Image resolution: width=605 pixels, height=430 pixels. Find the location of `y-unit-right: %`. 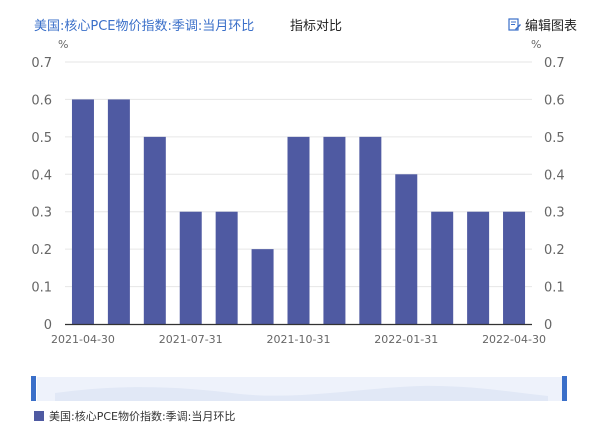

y-unit-right: % is located at coordinates (536, 44).